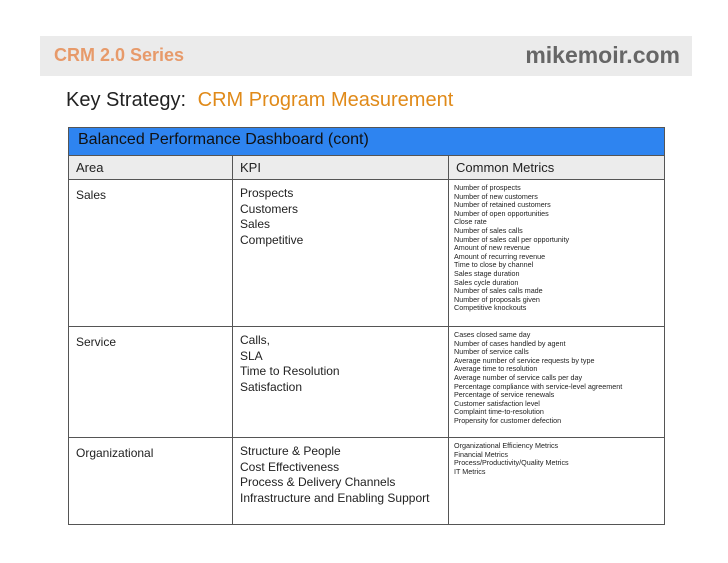  Describe the element at coordinates (496, 196) in the screenshot. I see `metric-item: Number of new customers` at that location.